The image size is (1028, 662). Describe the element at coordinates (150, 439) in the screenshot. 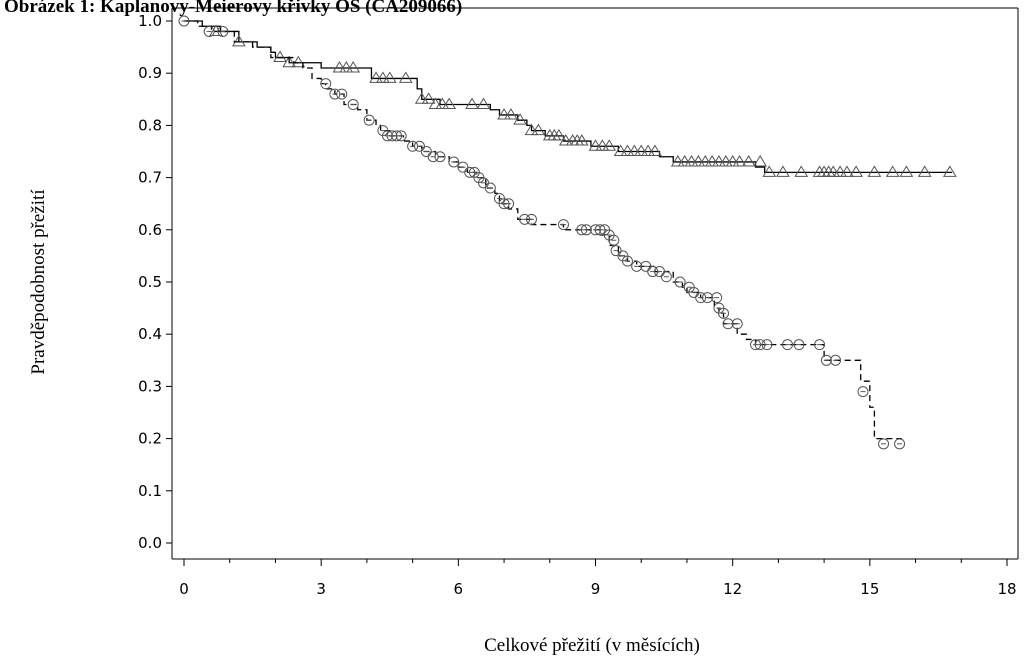

I see `y-tick-label: 0.2` at that location.